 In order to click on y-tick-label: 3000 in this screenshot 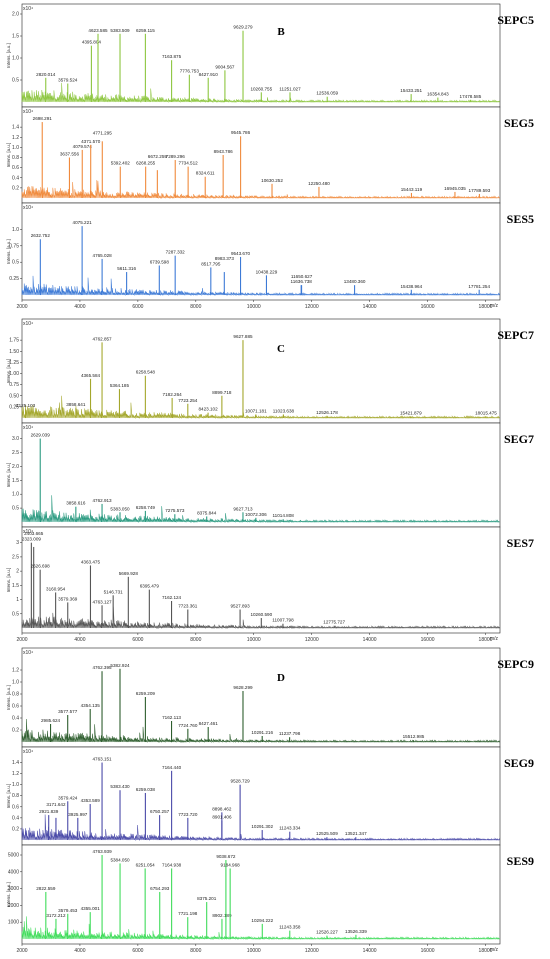, I will do `click(13, 889)`.